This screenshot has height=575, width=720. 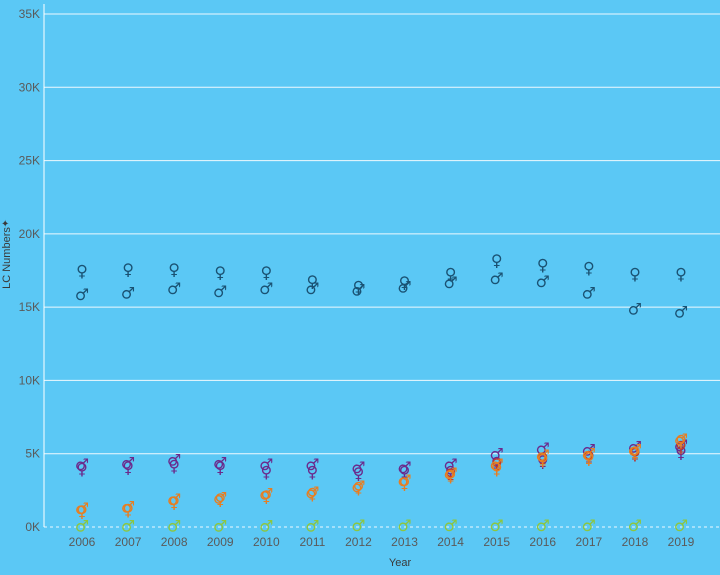 I want to click on pin-icon: ✦, so click(x=5, y=224).